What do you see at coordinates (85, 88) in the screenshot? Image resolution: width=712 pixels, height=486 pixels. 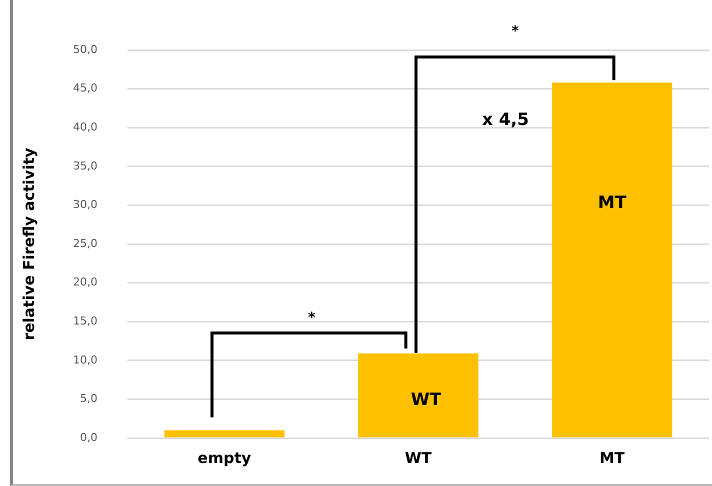 I see `y-tick-label: 45,0` at bounding box center [85, 88].